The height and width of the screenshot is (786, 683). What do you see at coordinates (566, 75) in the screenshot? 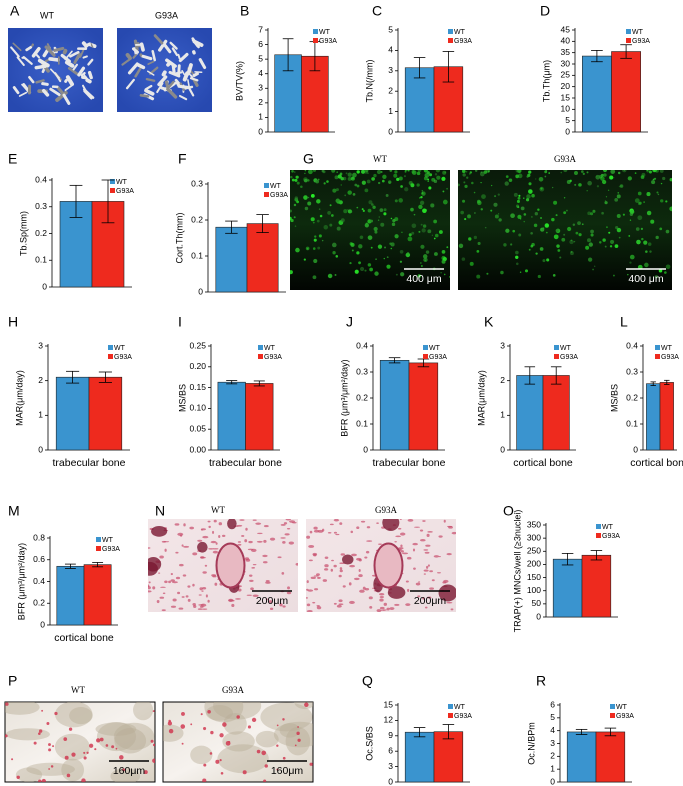
I see `y-tick-label: 25` at bounding box center [566, 75].